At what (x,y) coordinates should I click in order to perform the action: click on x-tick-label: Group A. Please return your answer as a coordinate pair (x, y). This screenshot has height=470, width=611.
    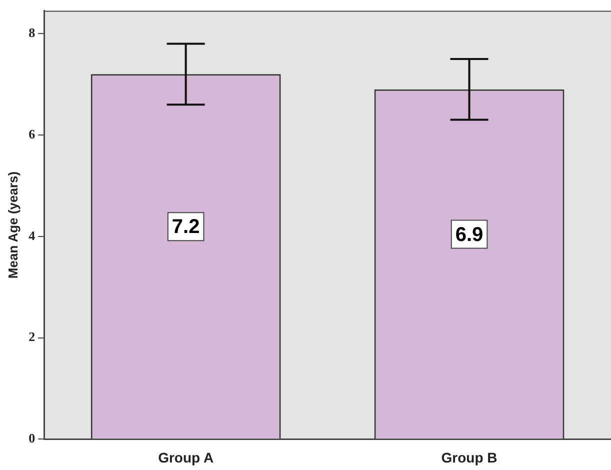
    Looking at the image, I should click on (186, 457).